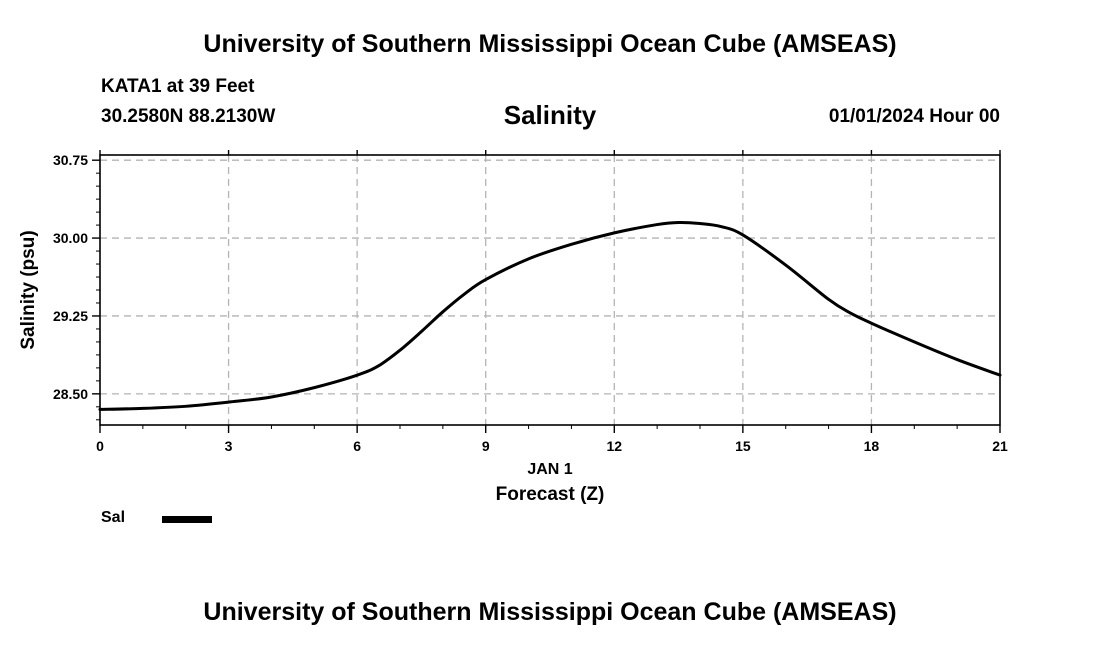  Describe the element at coordinates (70, 160) in the screenshot. I see `y-tick-label: 30.75` at that location.